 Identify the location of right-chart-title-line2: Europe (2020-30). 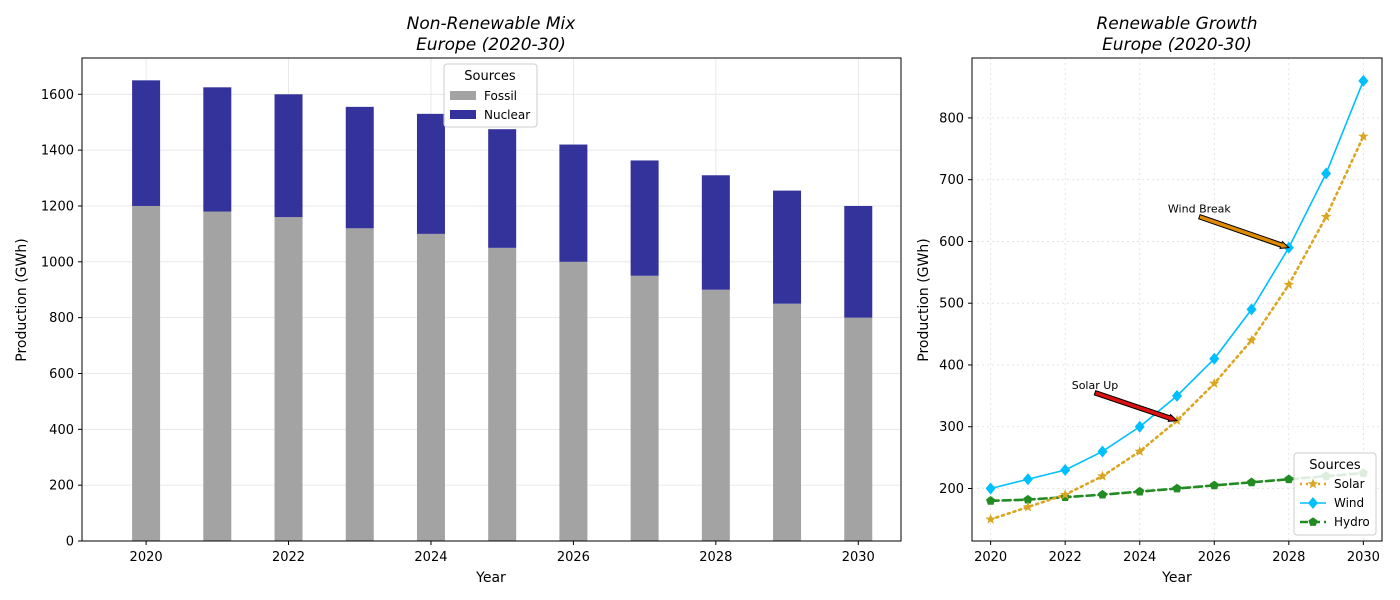
(1177, 45).